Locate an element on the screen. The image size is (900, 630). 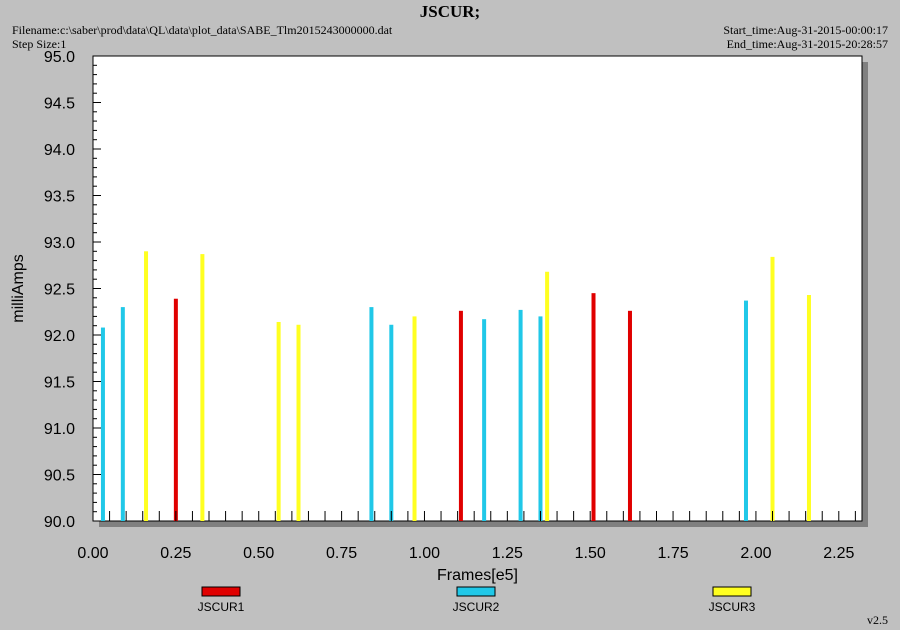
x-tick-label: 0.50 is located at coordinates (258, 553).